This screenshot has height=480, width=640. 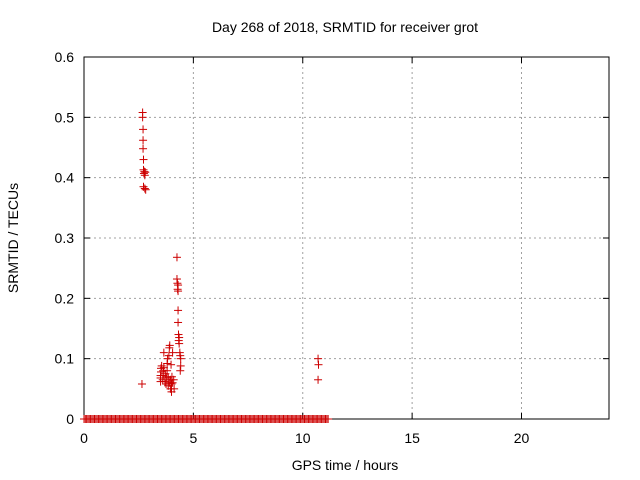 I want to click on y-tick-label: 0.6, so click(x=65, y=57).